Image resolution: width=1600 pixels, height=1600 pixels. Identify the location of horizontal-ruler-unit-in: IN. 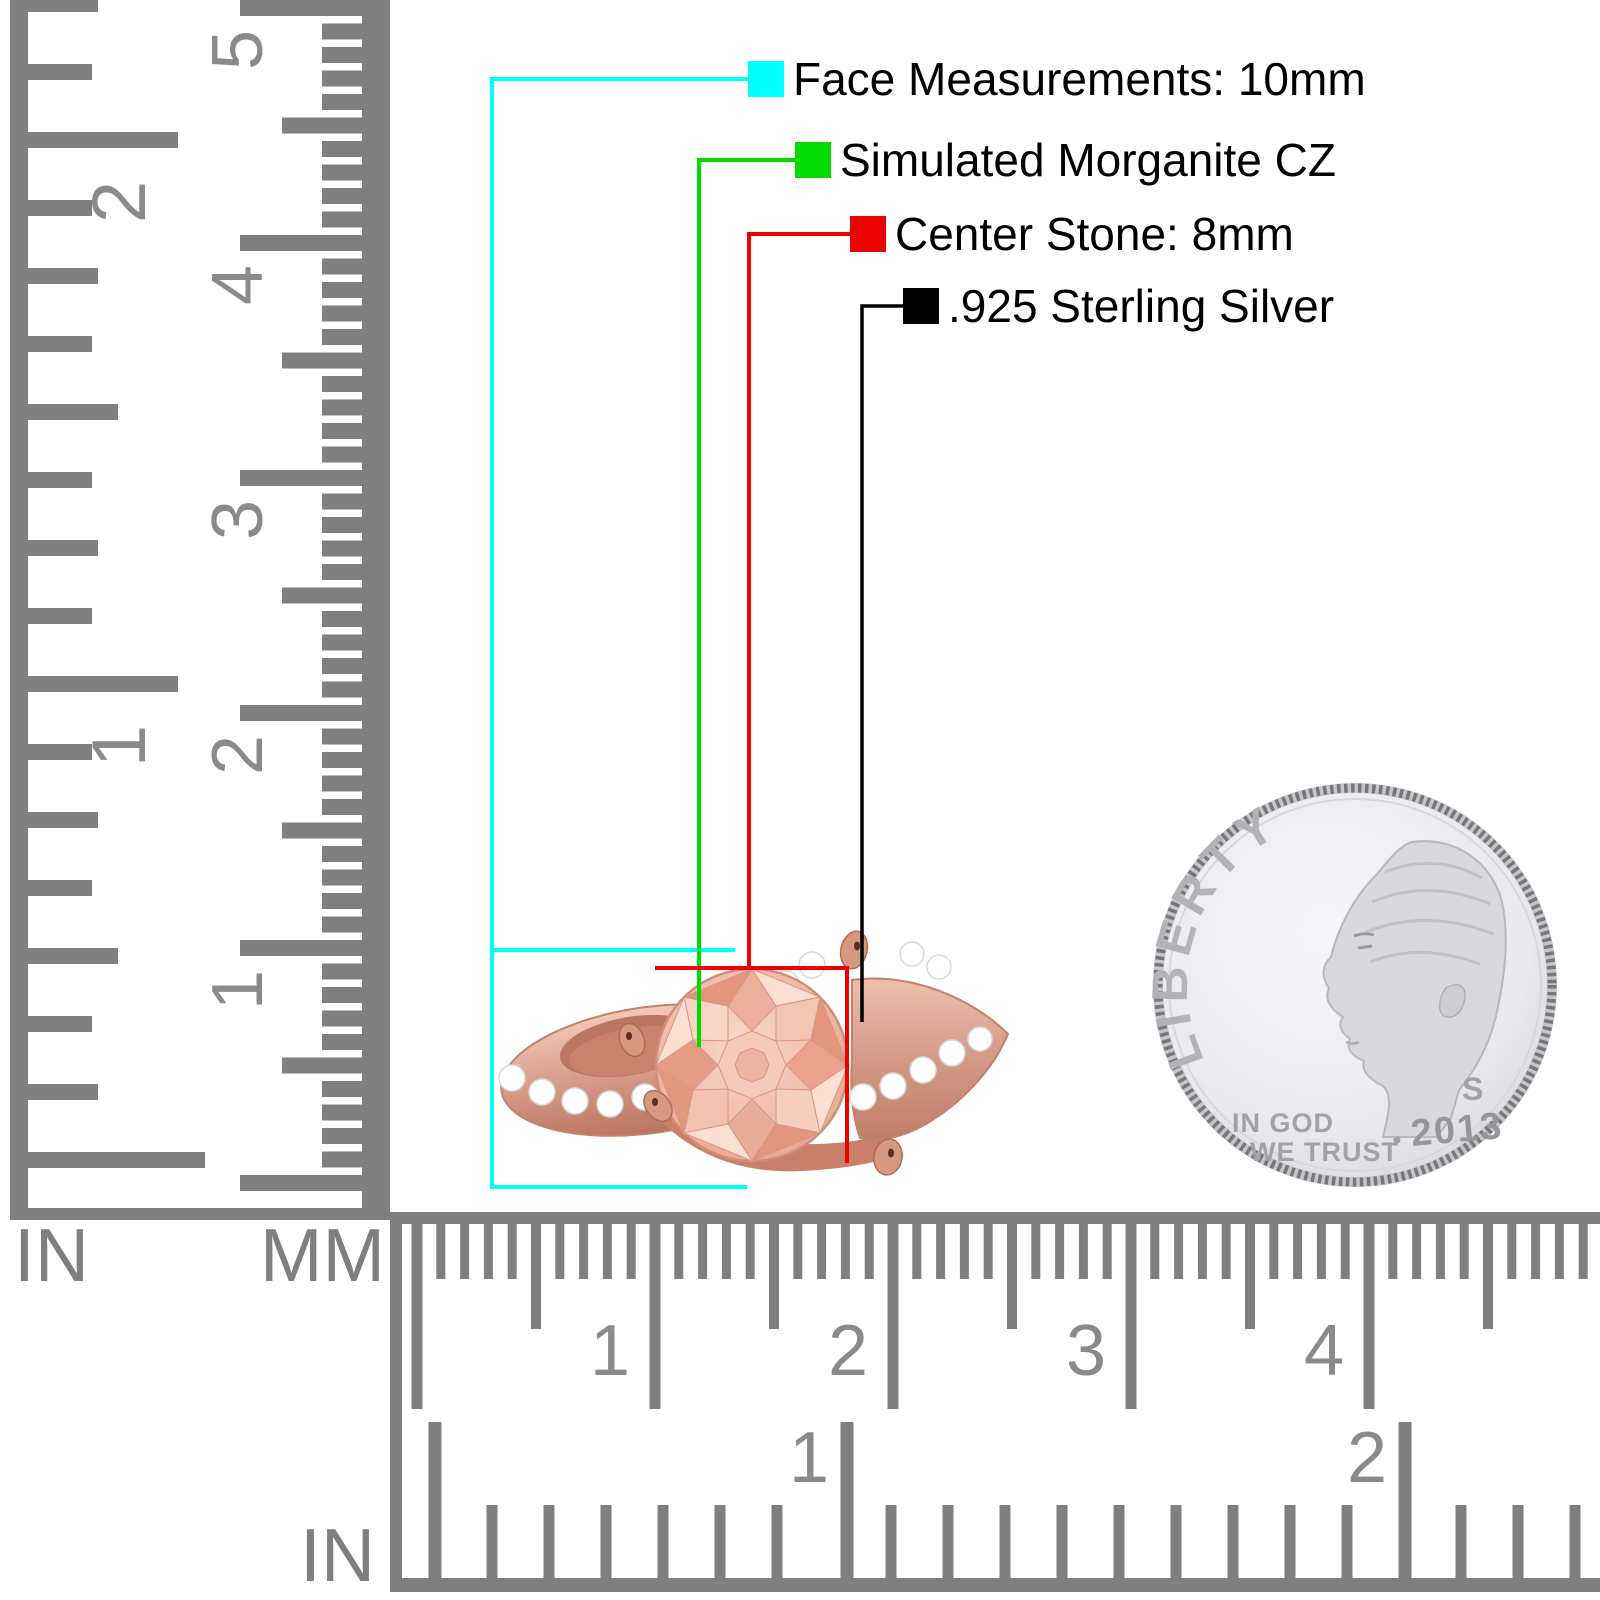
(337, 1555).